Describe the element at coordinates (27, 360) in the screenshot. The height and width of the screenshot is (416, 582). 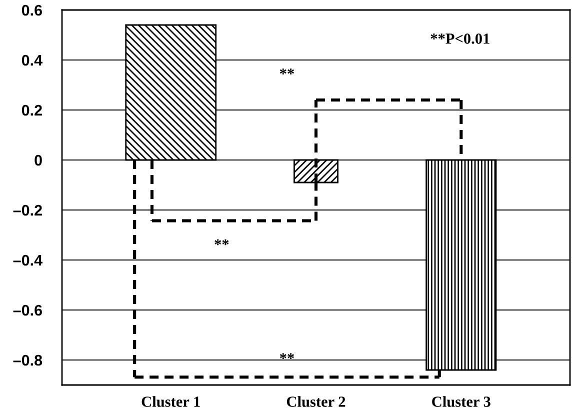
I see `y-tick-label: –0.8` at that location.